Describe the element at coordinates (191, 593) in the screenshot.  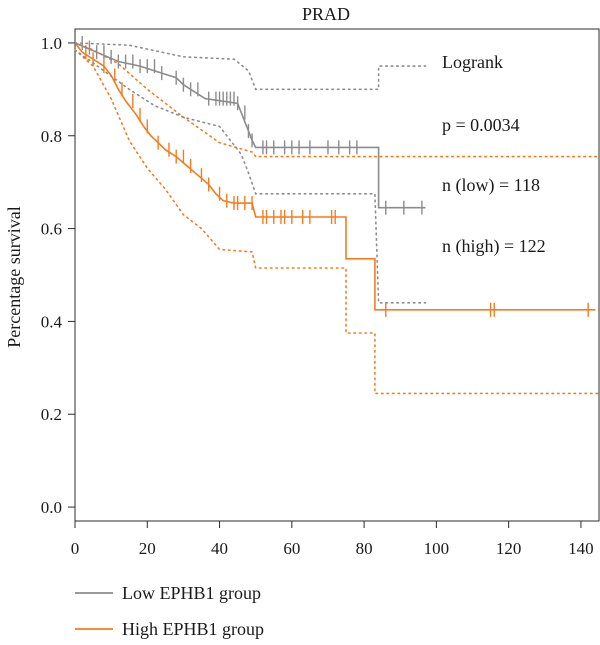
I see `legend-low-label: Low EPHB1 group` at that location.